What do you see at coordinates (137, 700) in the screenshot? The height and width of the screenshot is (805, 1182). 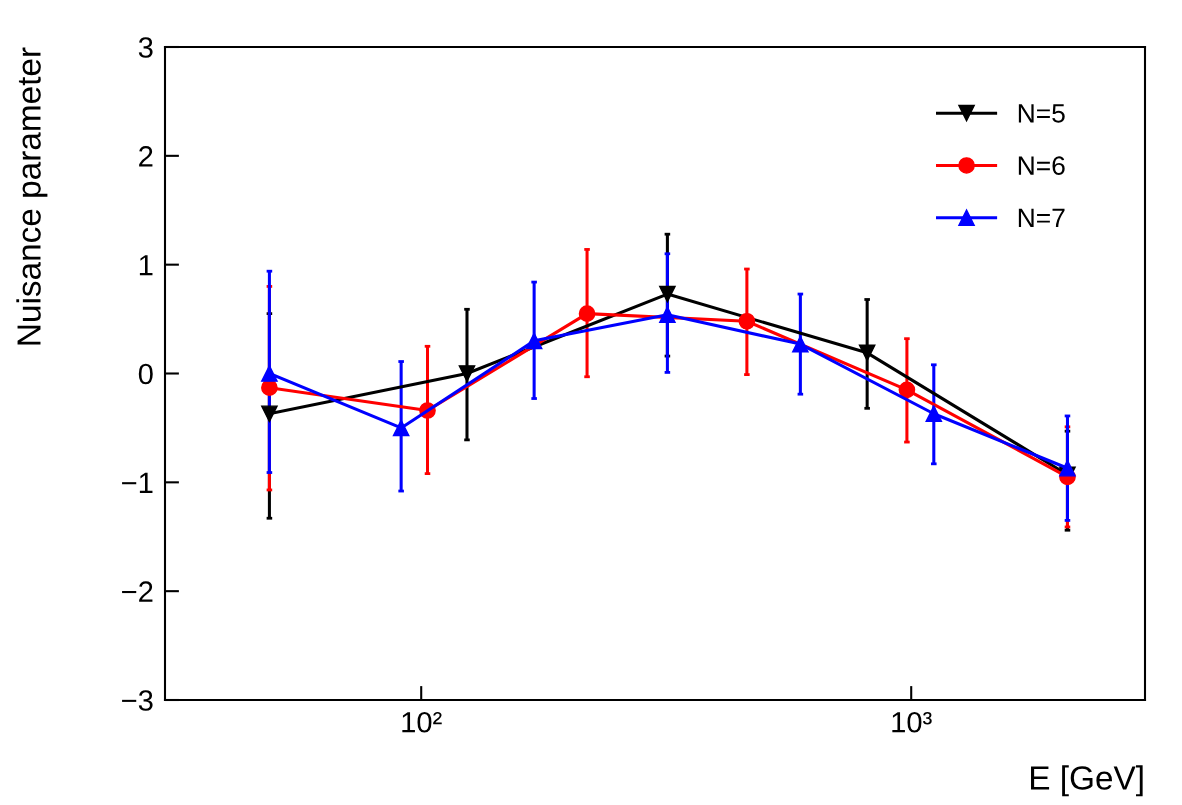 I see `y-tick-label: −3` at bounding box center [137, 700].